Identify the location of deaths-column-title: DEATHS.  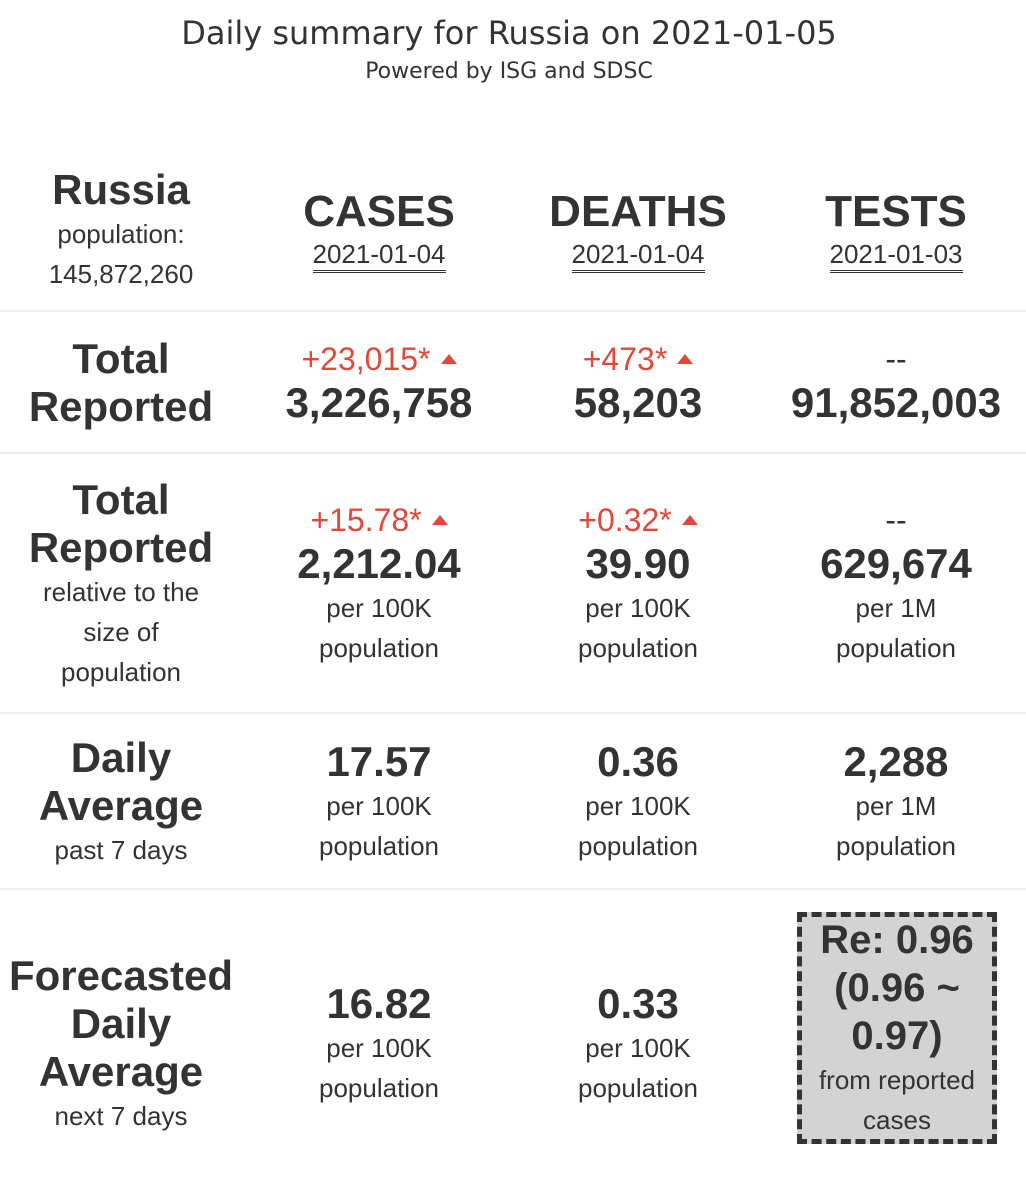
(638, 211).